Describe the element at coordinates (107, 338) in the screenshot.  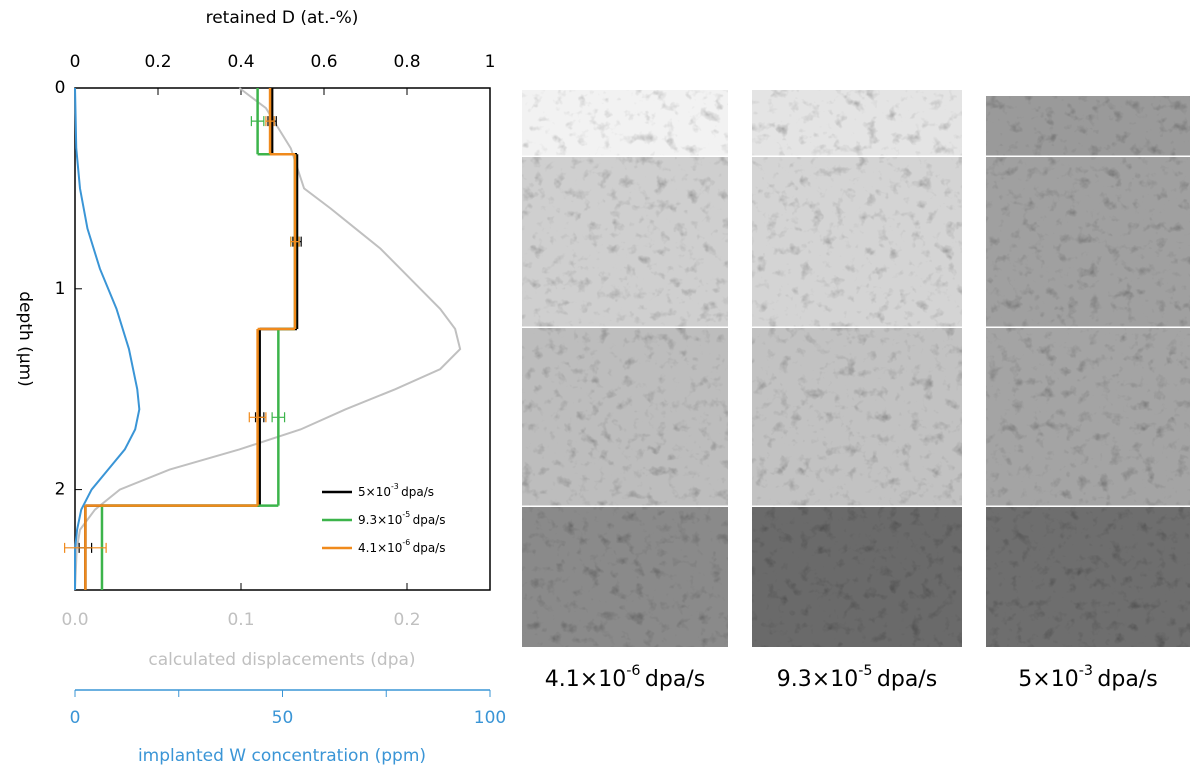
I see `w-curve` at that location.